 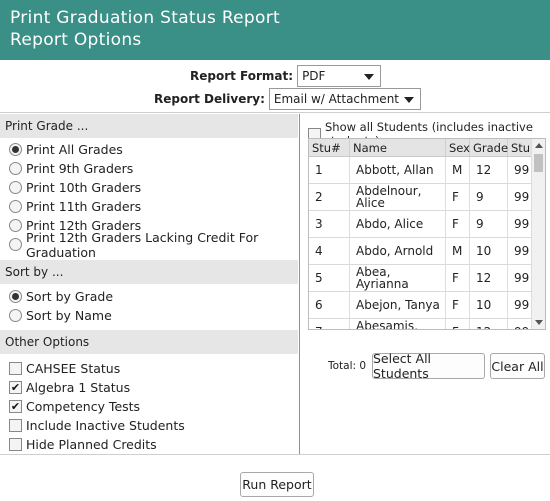 I want to click on checkbox-cahsee-status: CAHSEE Status, so click(x=149, y=368).